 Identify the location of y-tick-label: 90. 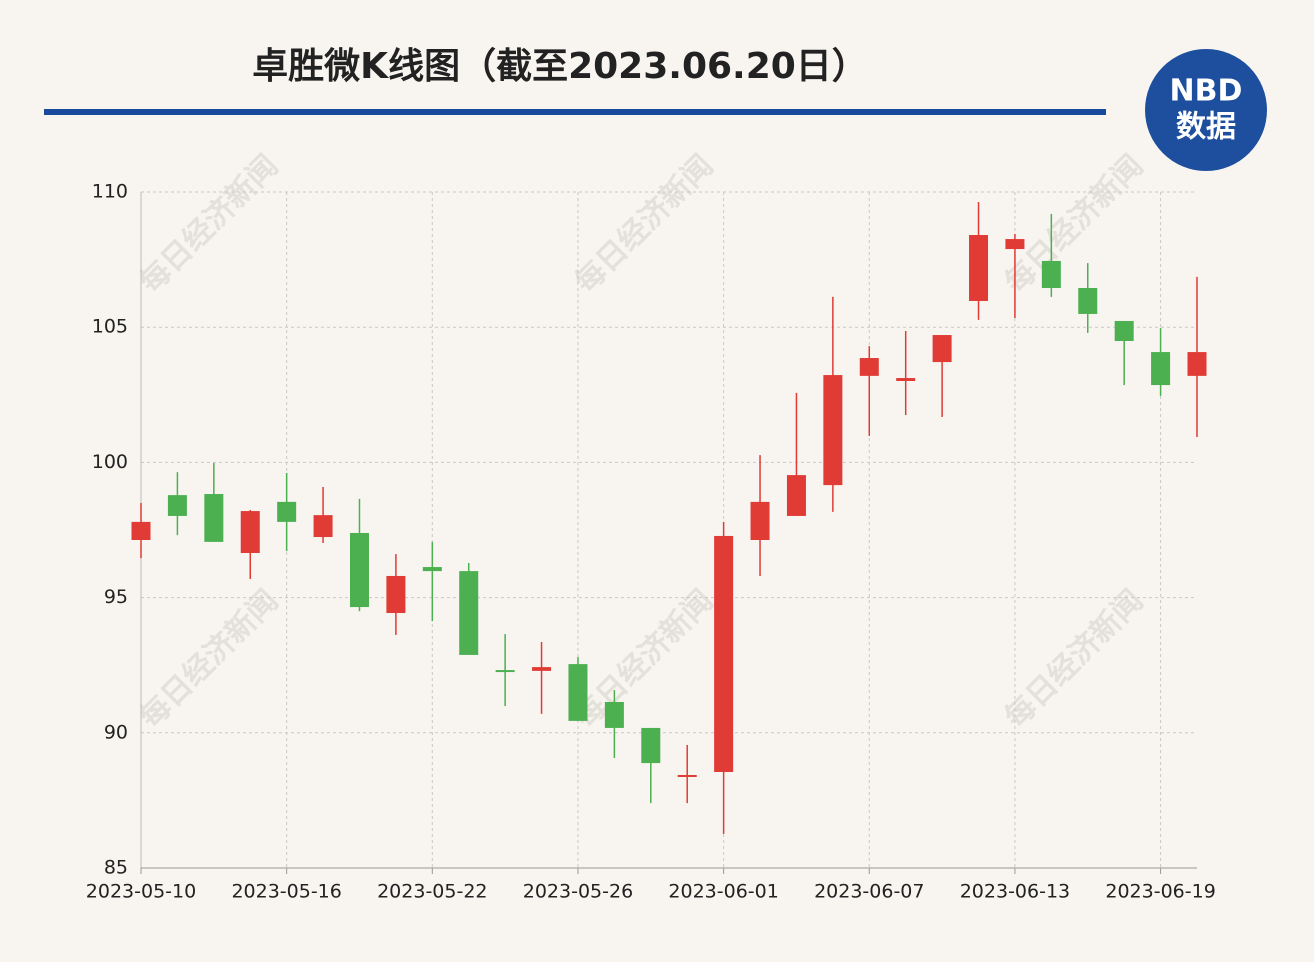
(116, 732).